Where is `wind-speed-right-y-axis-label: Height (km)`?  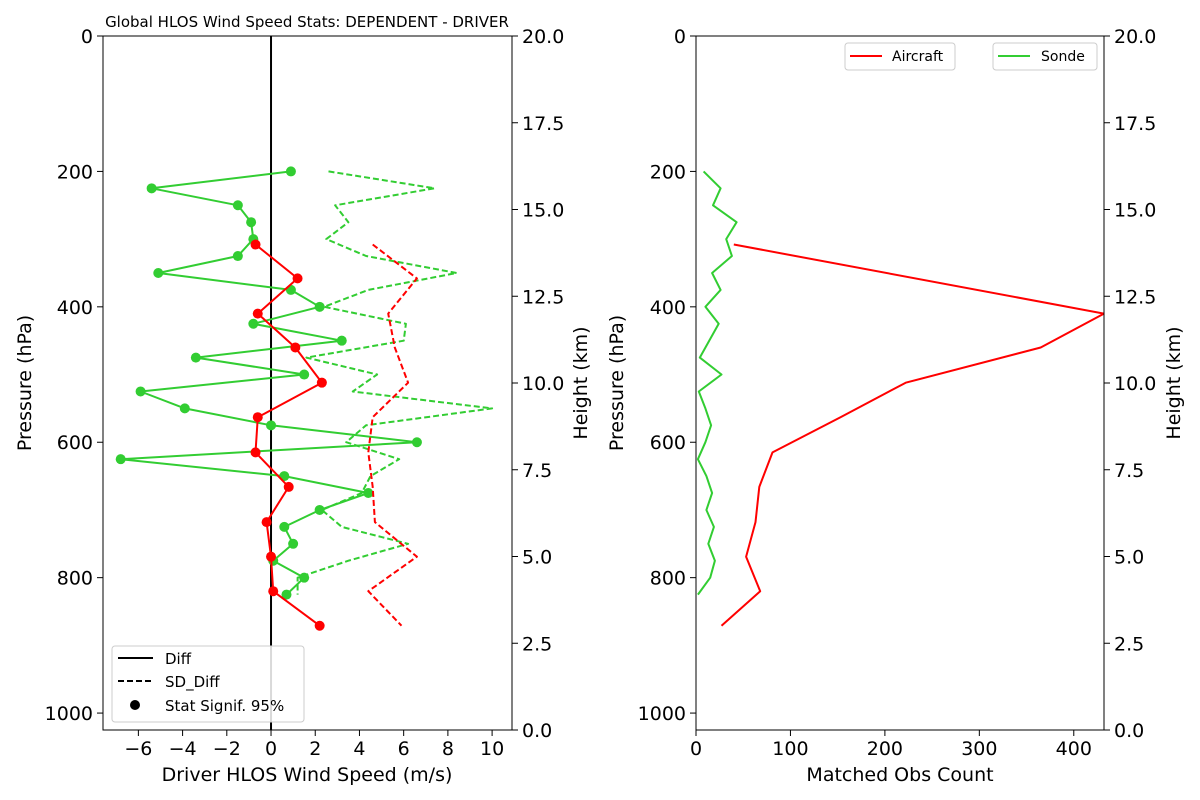
wind-speed-right-y-axis-label: Height (km) is located at coordinates (581, 382).